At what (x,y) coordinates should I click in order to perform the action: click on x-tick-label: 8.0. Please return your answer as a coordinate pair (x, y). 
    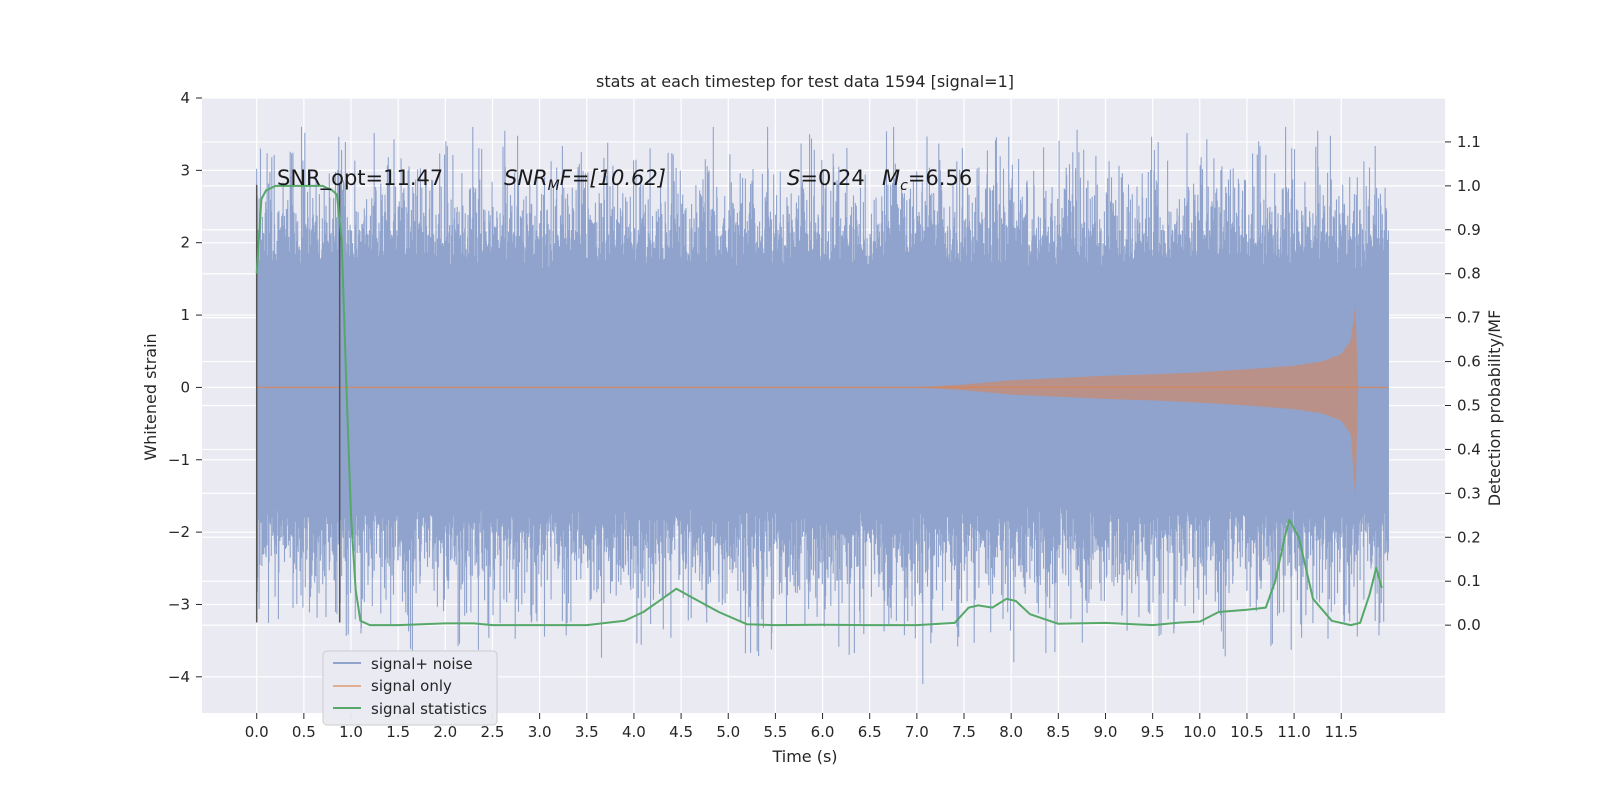
    Looking at the image, I should click on (1011, 732).